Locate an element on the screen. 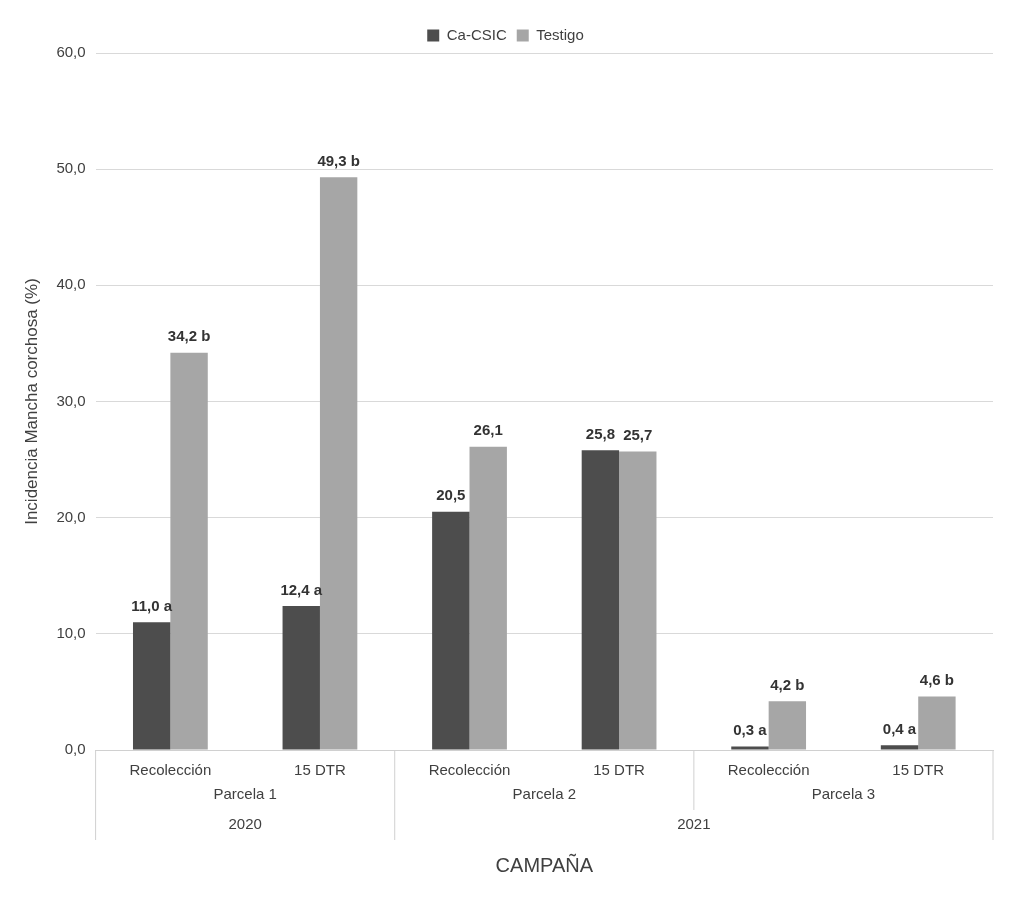 Image resolution: width=1027 pixels, height=901 pixels. text: 2021 is located at coordinates (694, 824).